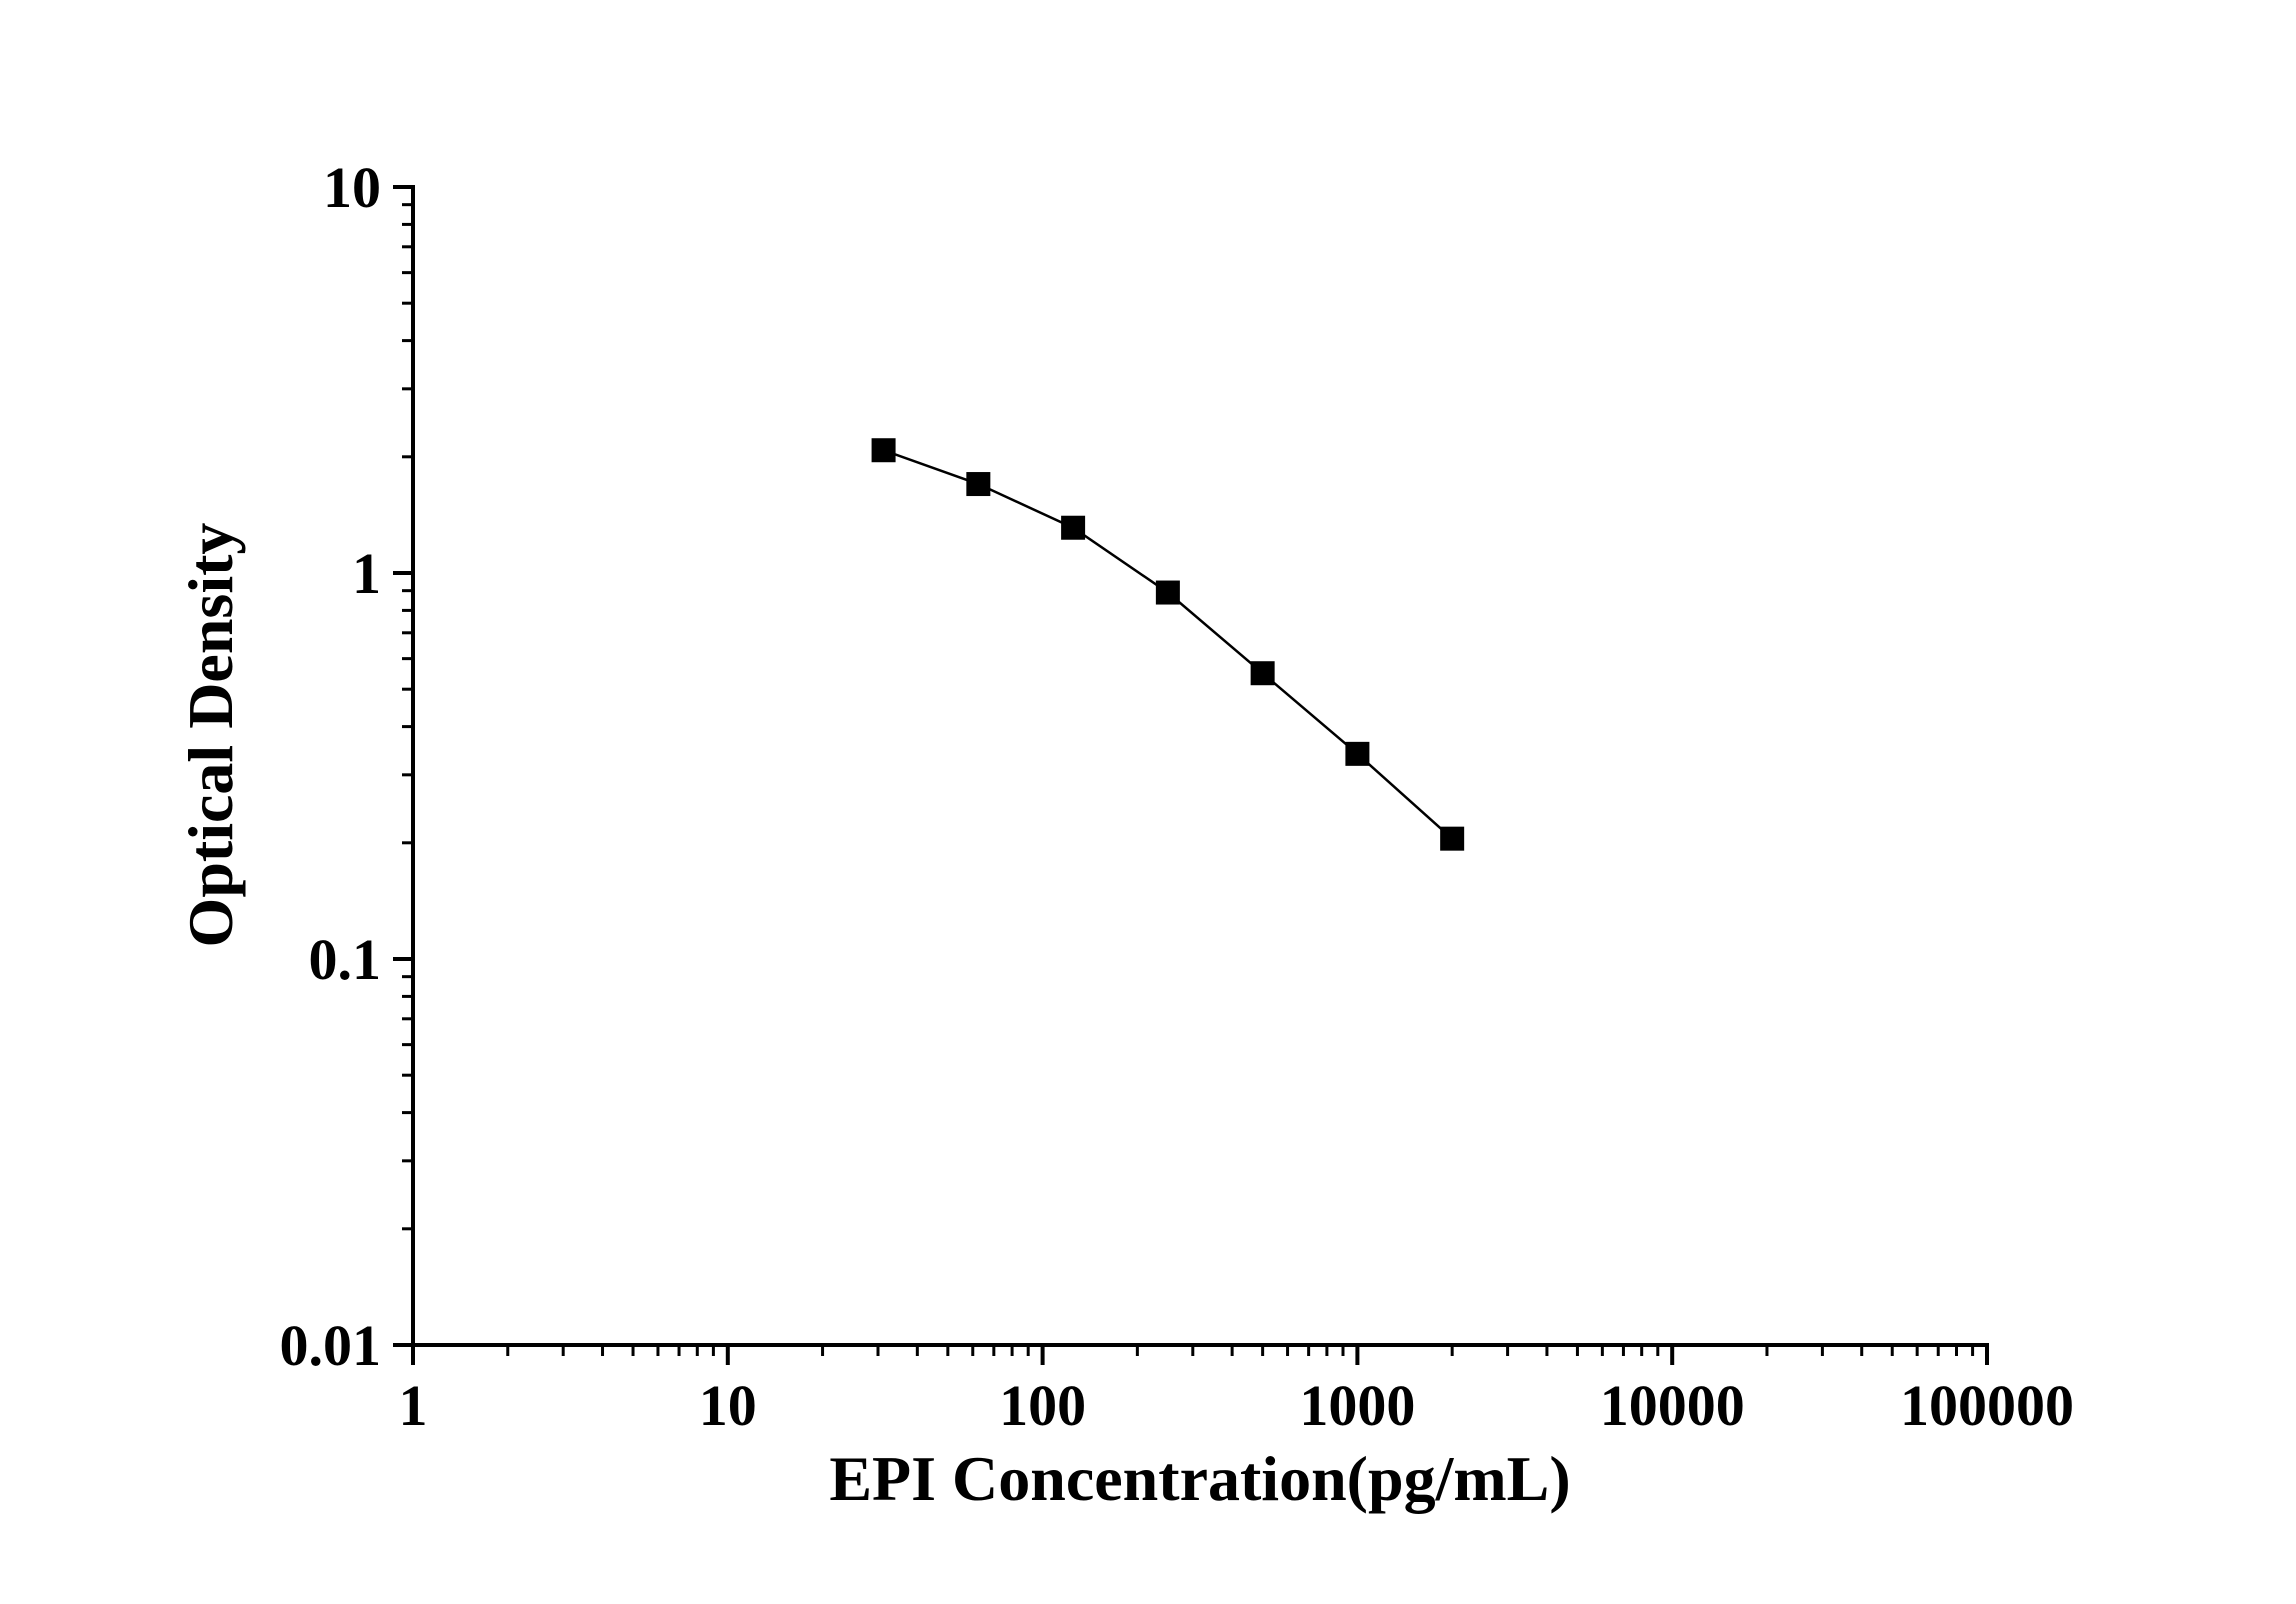 The width and height of the screenshot is (2296, 1604). Describe the element at coordinates (413, 1405) in the screenshot. I see `x-tick-label: 1` at that location.